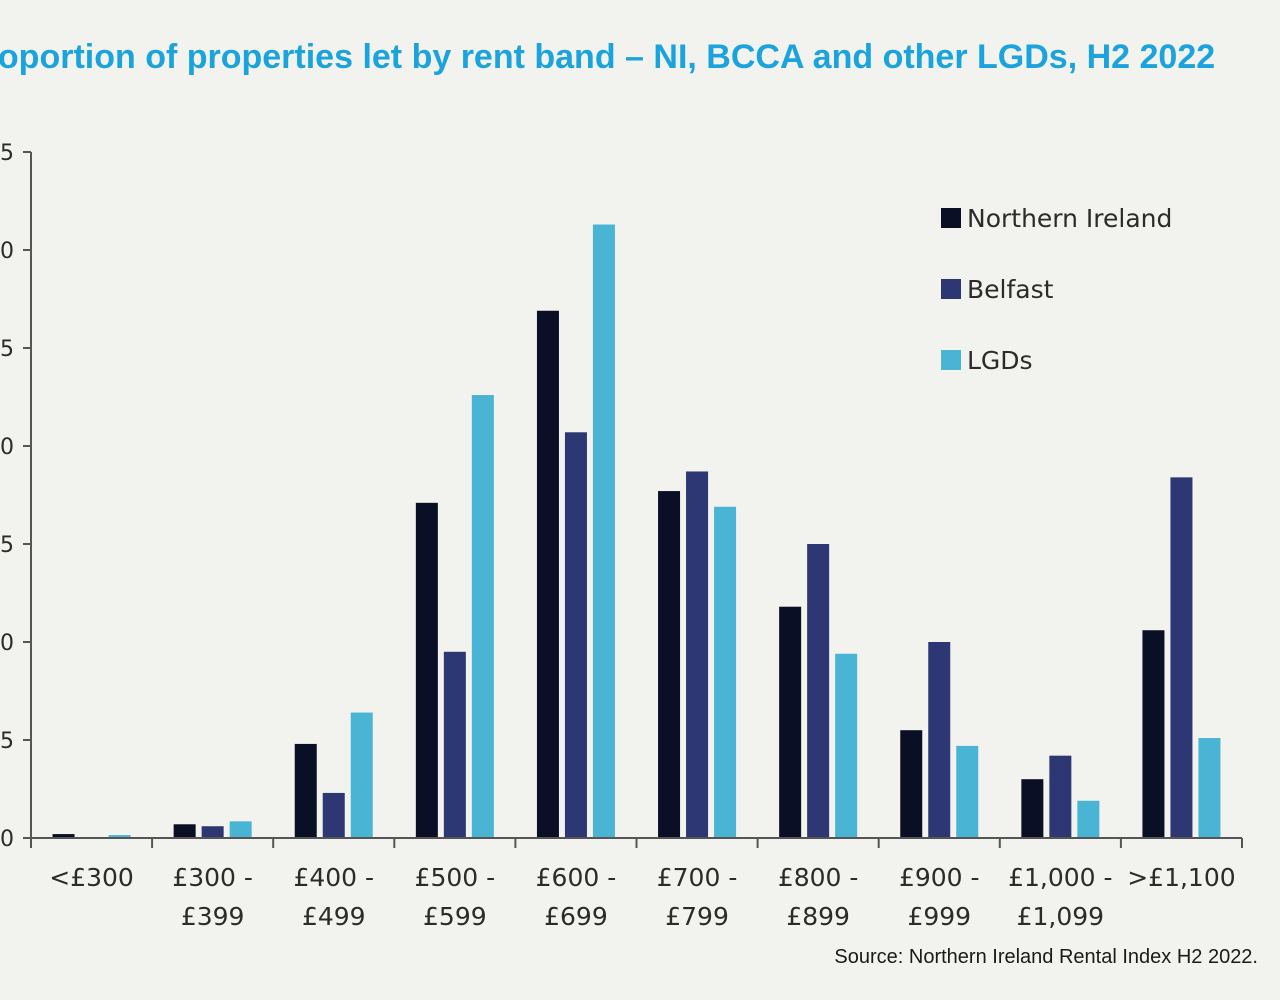  Describe the element at coordinates (1181, 877) in the screenshot. I see `x-tick-label: >£1,100` at that location.